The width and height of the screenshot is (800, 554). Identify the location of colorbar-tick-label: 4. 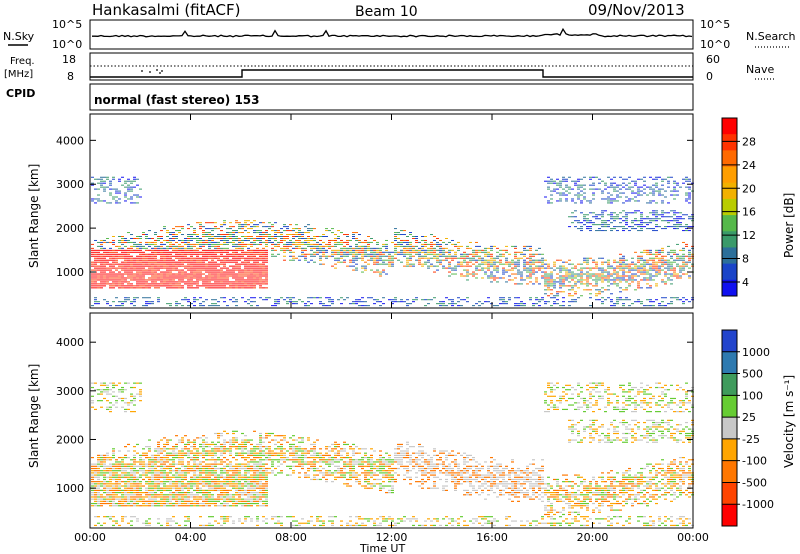
(745, 282).